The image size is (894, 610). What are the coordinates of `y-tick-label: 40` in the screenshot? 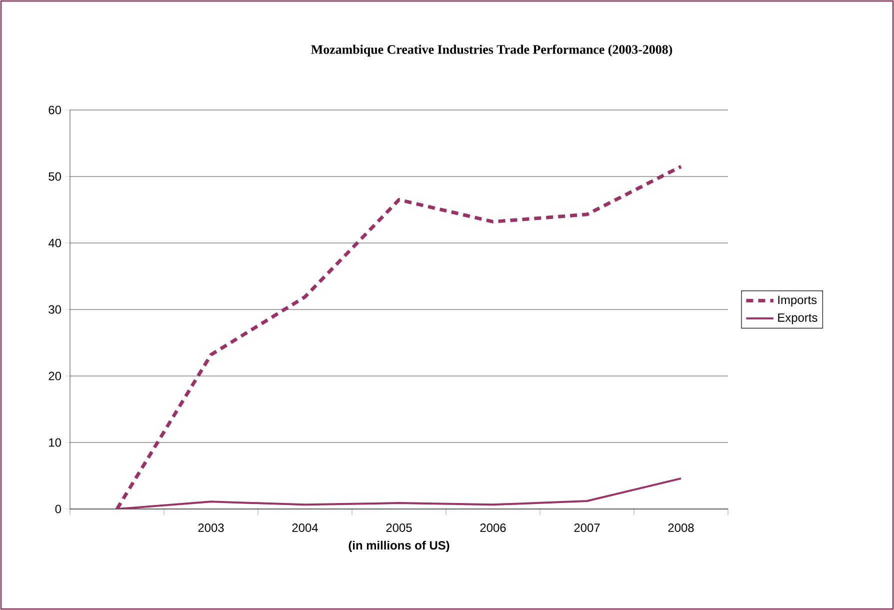 It's located at (55, 243).